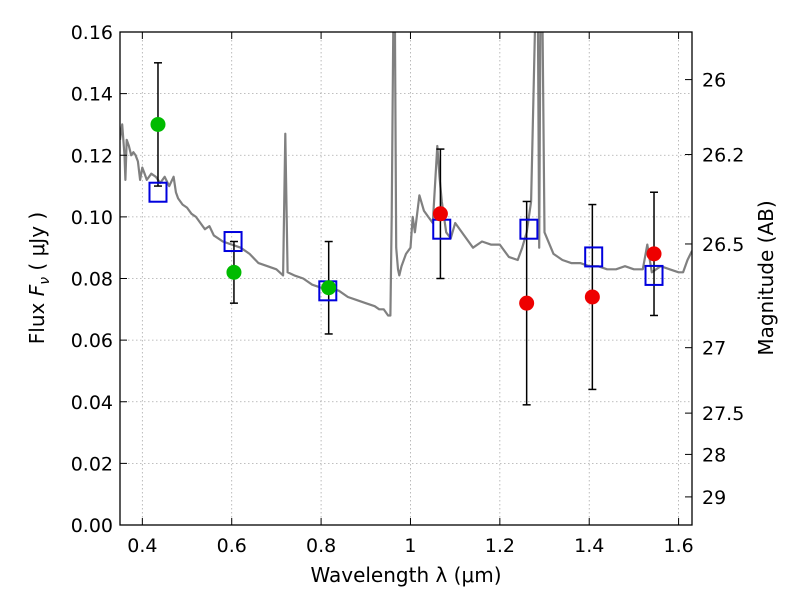 The image size is (800, 600). I want to click on x-axis-title: Wavelength λ (μm), so click(405, 575).